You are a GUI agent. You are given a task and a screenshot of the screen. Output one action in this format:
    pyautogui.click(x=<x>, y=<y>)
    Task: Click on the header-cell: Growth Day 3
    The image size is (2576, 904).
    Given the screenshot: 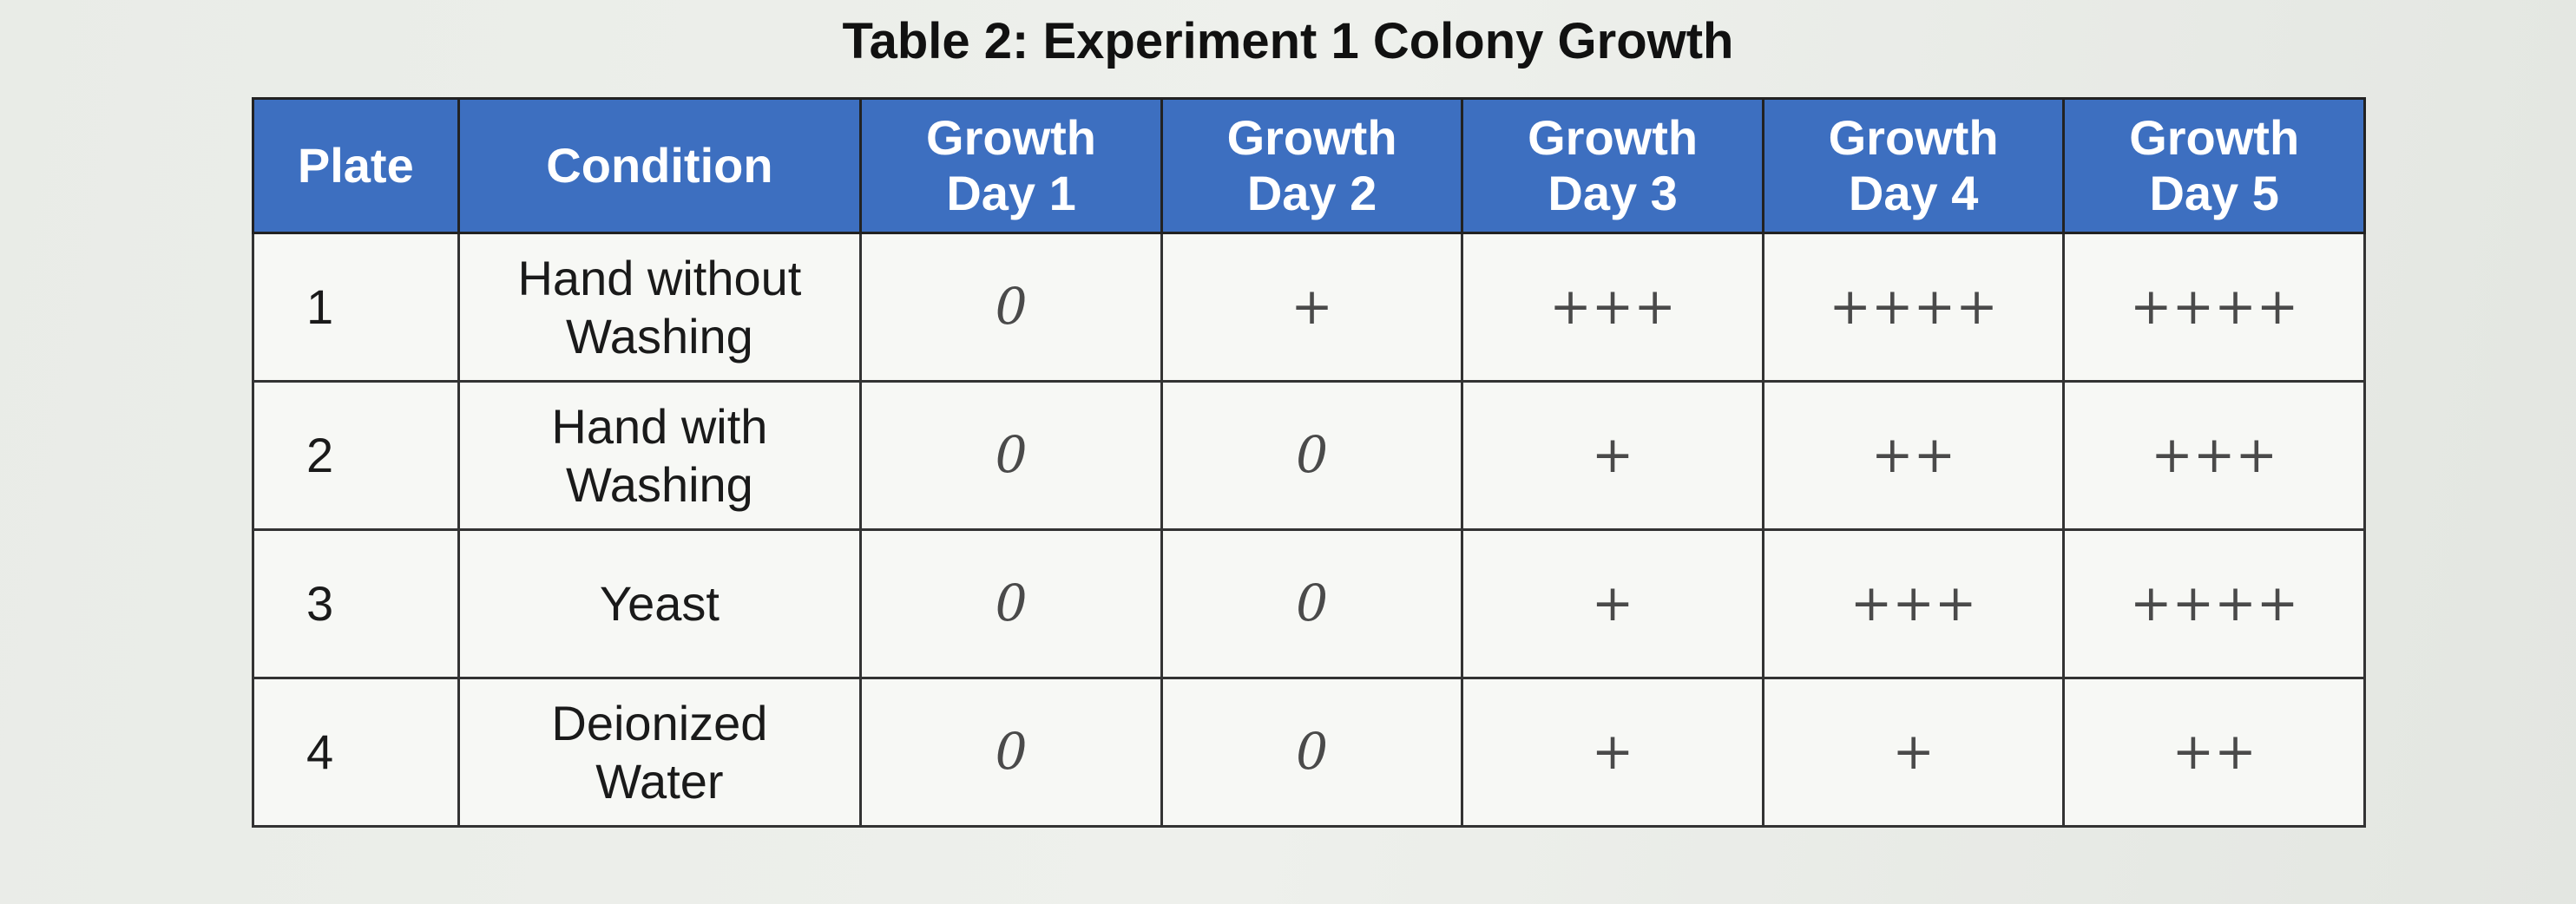 What is the action you would take?
    pyautogui.click(x=1612, y=165)
    